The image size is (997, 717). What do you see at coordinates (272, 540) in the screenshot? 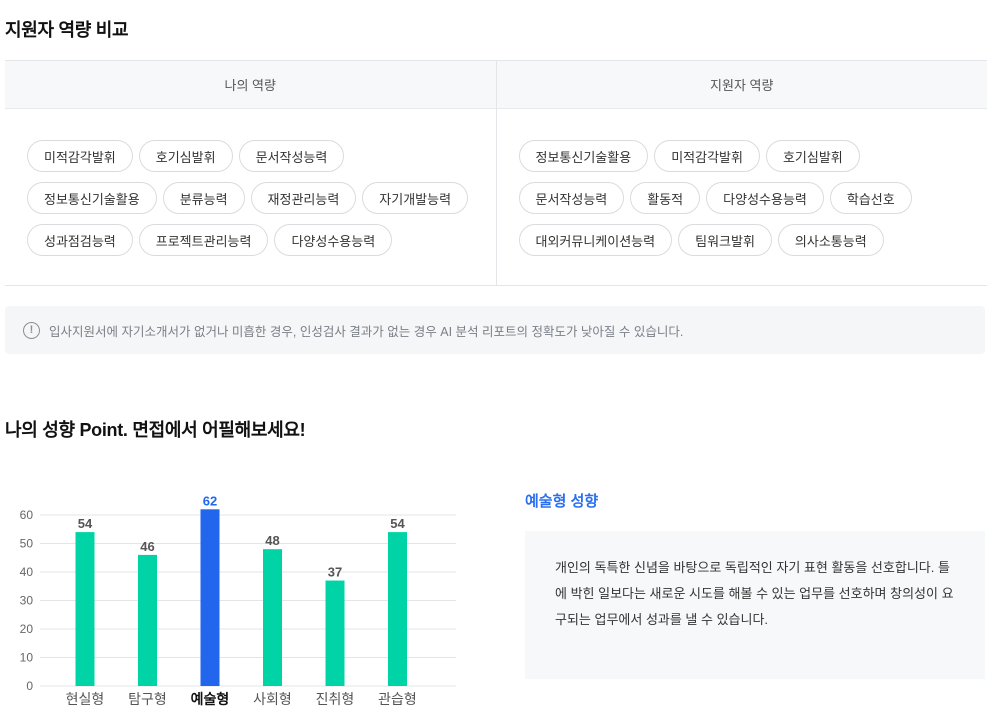
I see `bar-value-label: 48` at bounding box center [272, 540].